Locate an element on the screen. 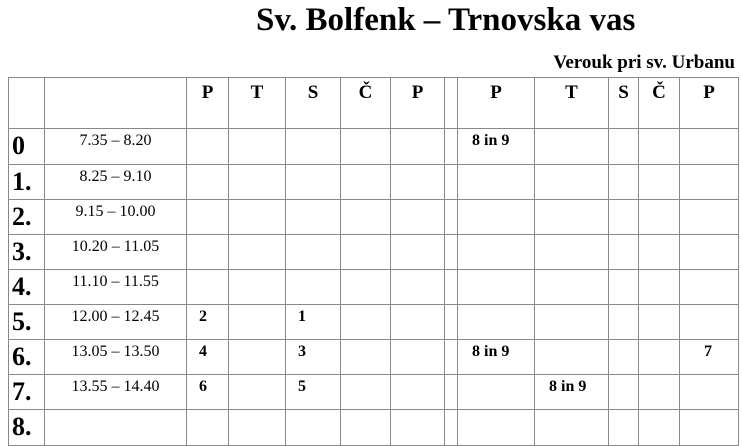 The width and height of the screenshot is (743, 446). table-row: 2. 9.15 – 10.00 is located at coordinates (373, 217).